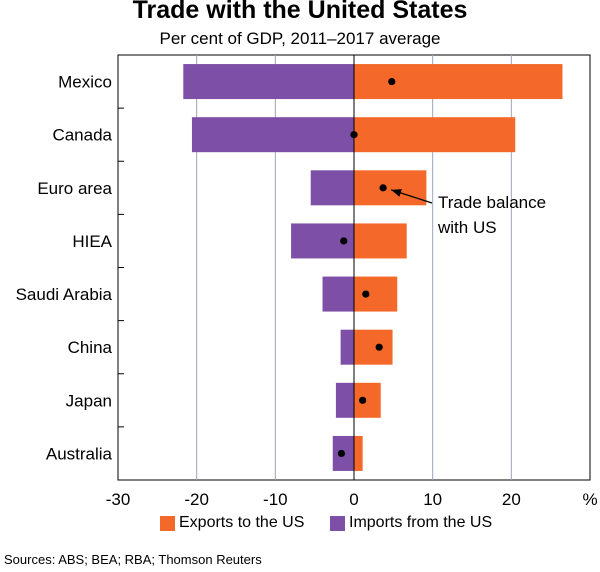 The width and height of the screenshot is (600, 572). Describe the element at coordinates (64, 294) in the screenshot. I see `category-label: Saudi Arabia` at that location.